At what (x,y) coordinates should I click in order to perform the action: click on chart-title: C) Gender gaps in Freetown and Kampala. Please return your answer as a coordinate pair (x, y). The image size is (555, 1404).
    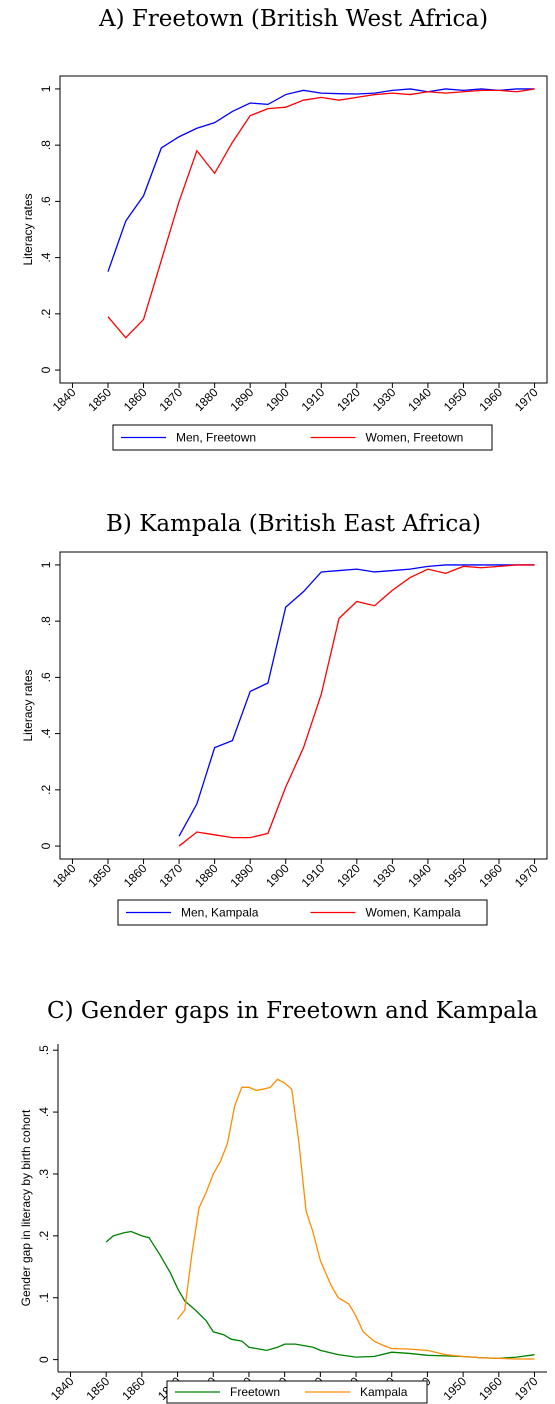
    Looking at the image, I should click on (292, 1011).